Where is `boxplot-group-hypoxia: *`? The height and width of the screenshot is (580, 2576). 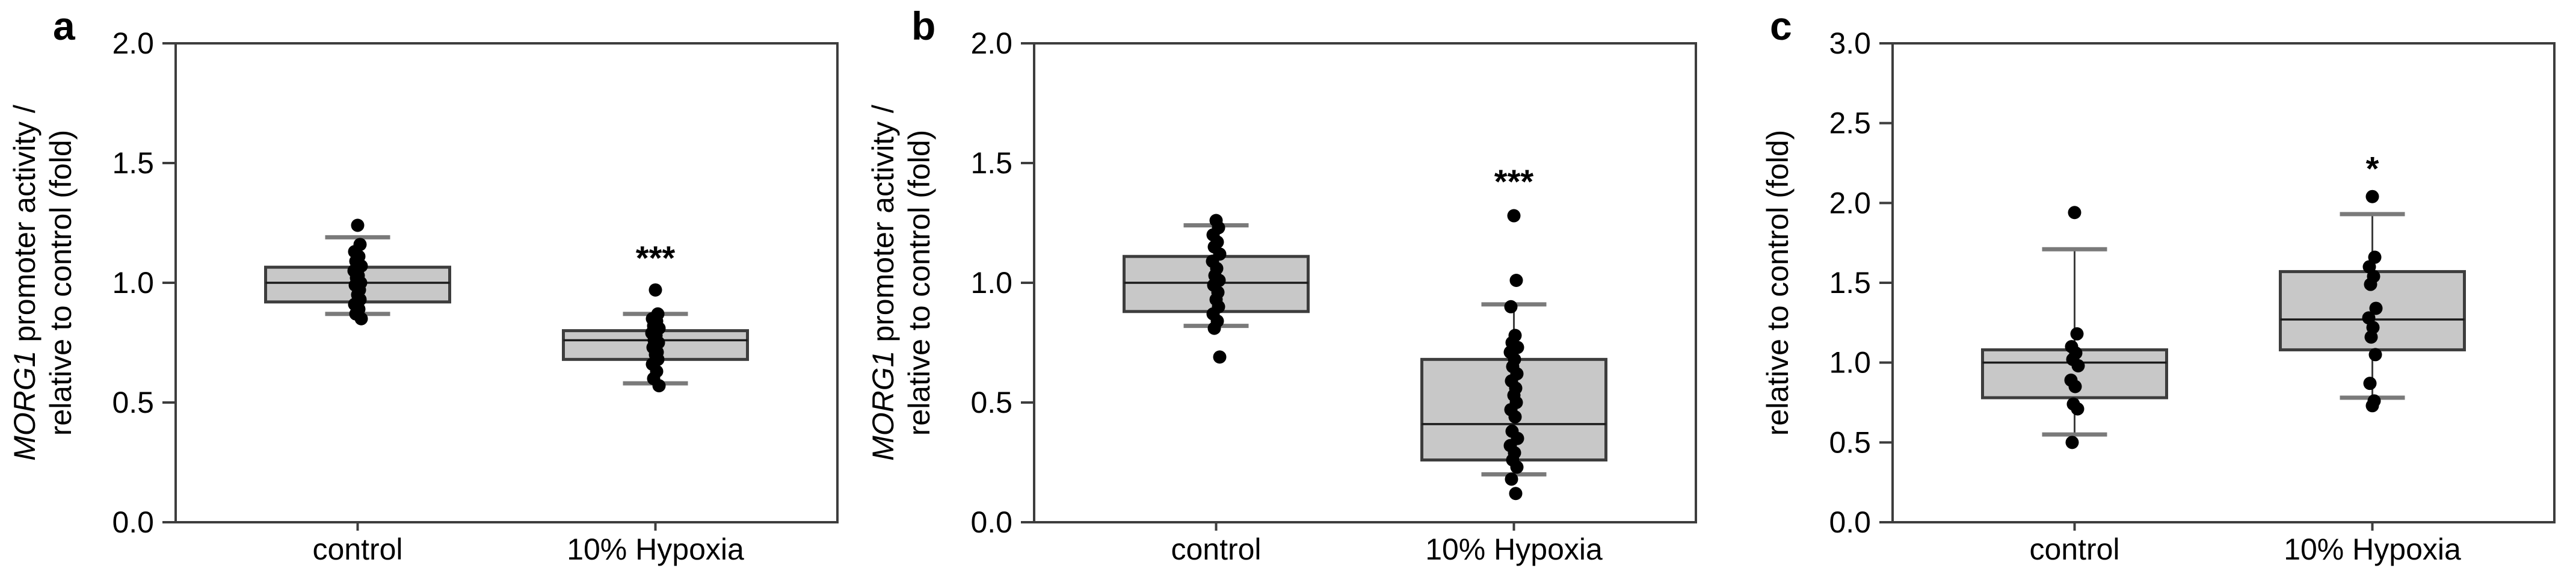
boxplot-group-hypoxia: * is located at coordinates (2372, 281).